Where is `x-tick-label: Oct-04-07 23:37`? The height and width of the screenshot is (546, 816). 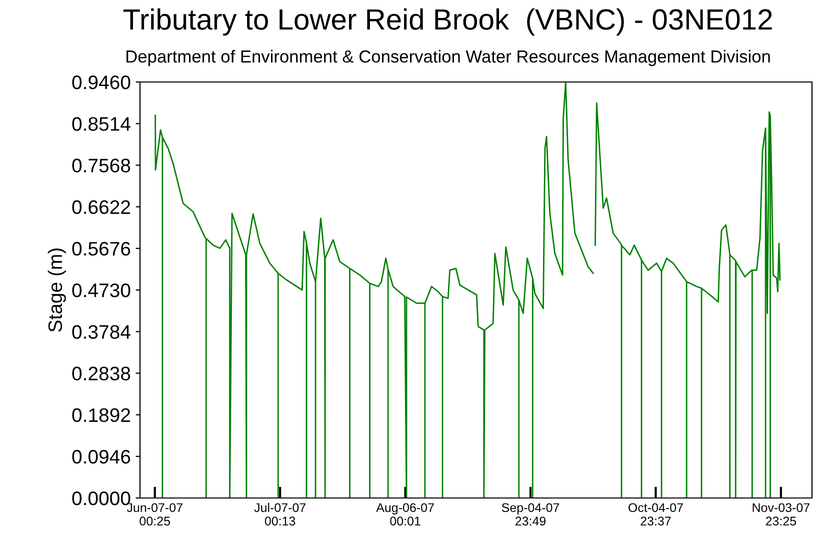 x-tick-label: Oct-04-07 23:37 is located at coordinates (655, 514).